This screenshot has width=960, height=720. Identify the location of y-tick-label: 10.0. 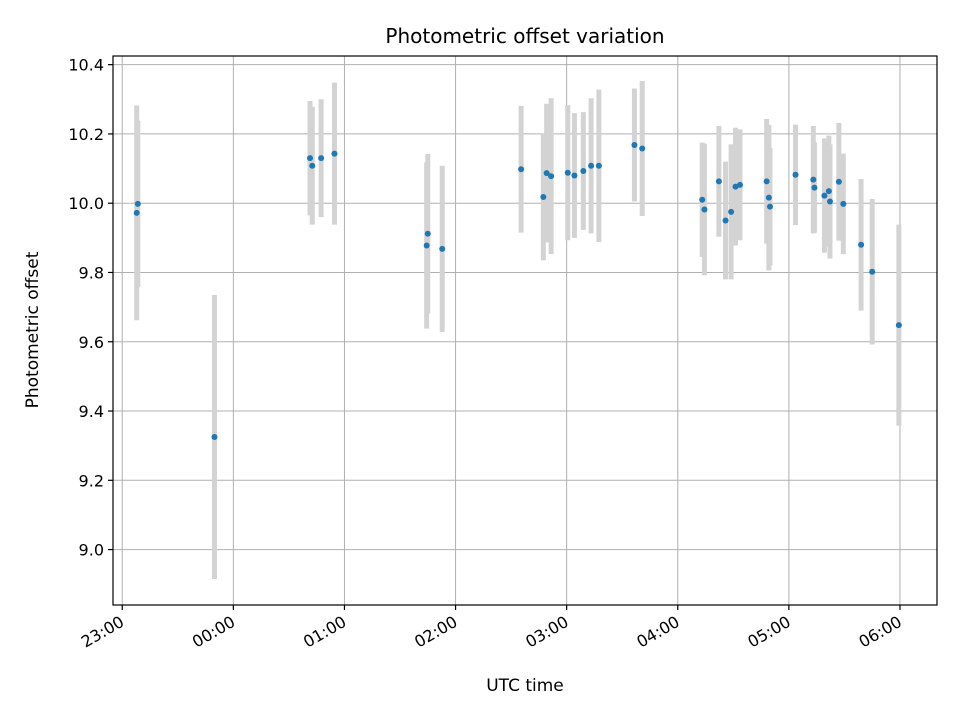
(86, 203).